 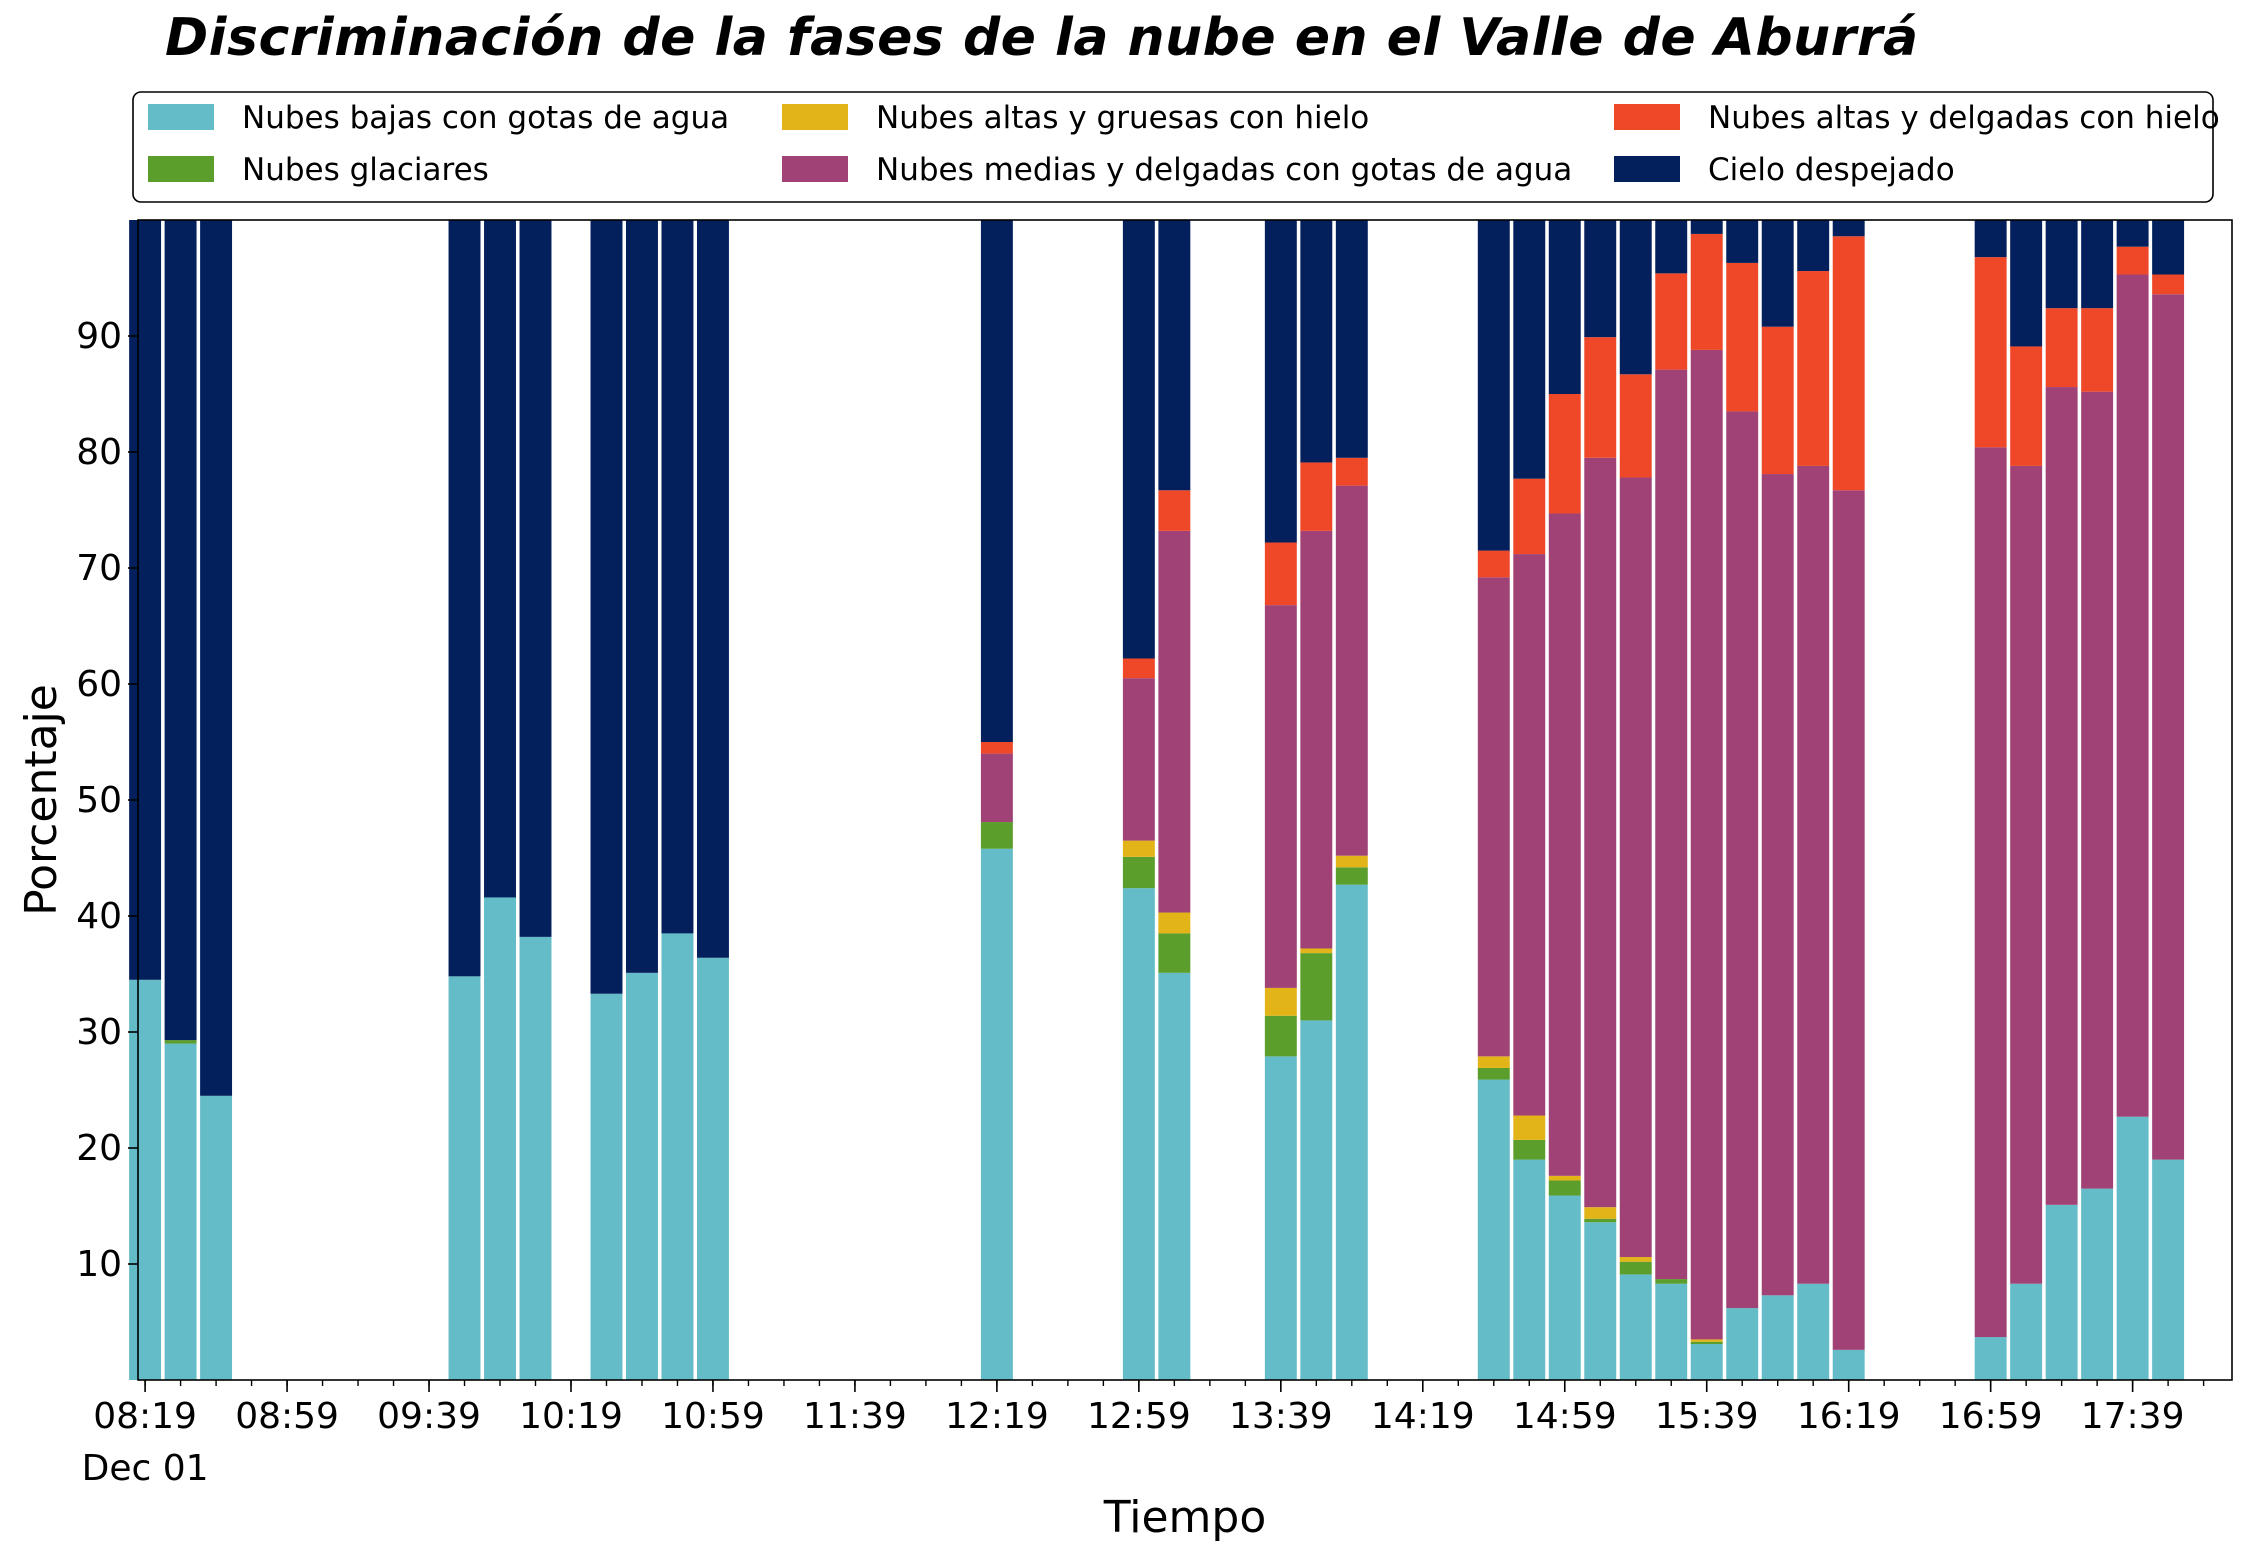 What do you see at coordinates (99, 916) in the screenshot?
I see `y-tick-label: 40` at bounding box center [99, 916].